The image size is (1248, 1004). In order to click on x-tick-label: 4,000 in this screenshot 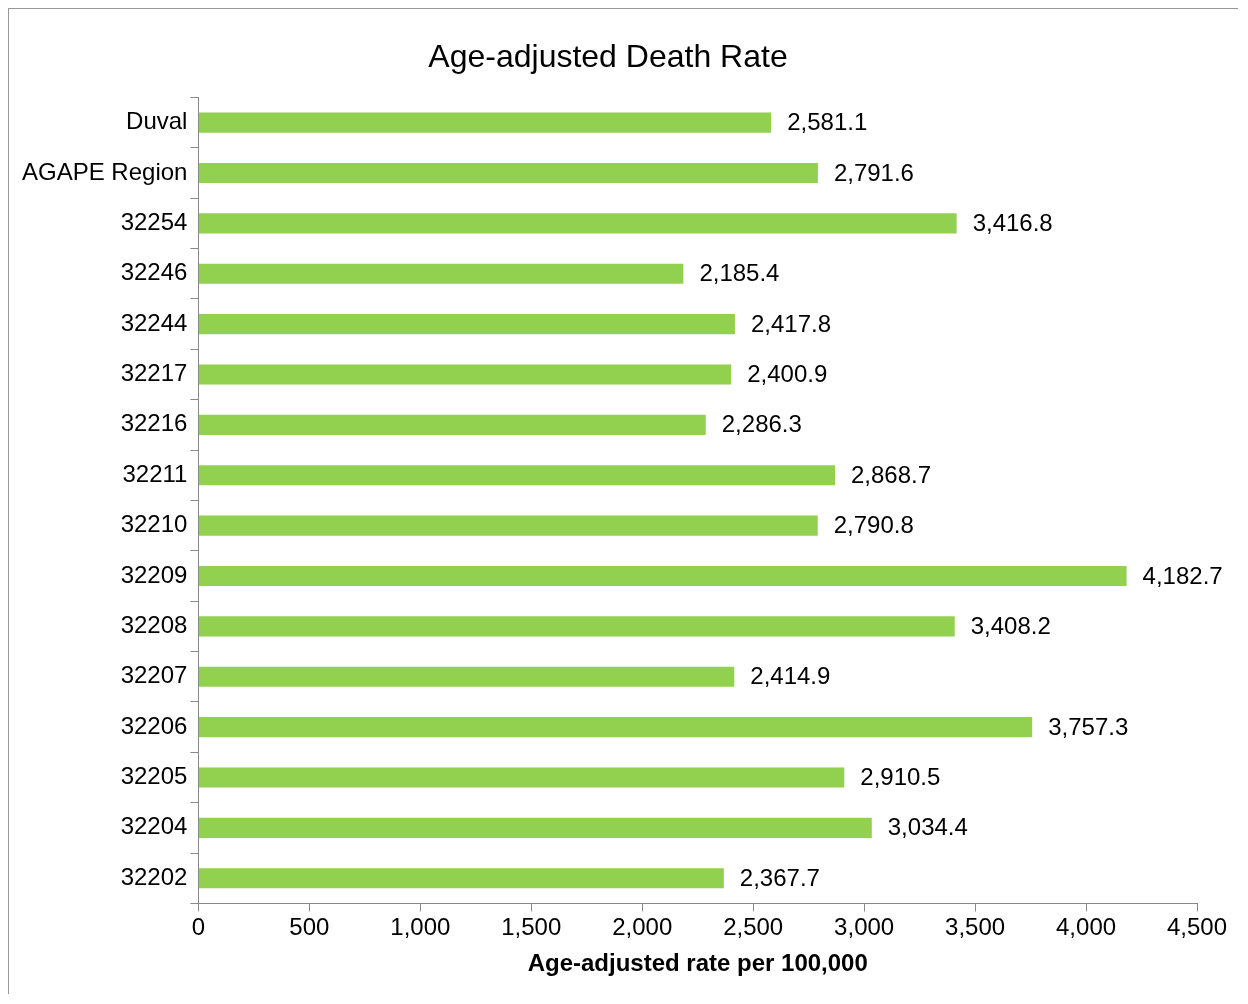, I will do `click(1086, 927)`.